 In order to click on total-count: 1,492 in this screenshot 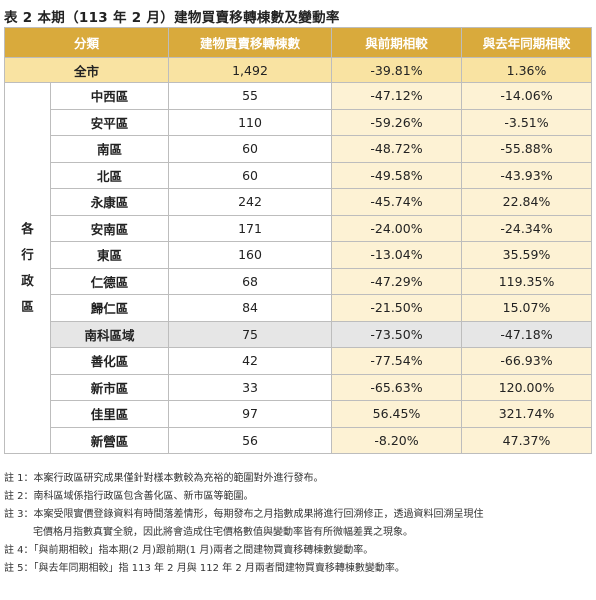, I will do `click(250, 70)`.